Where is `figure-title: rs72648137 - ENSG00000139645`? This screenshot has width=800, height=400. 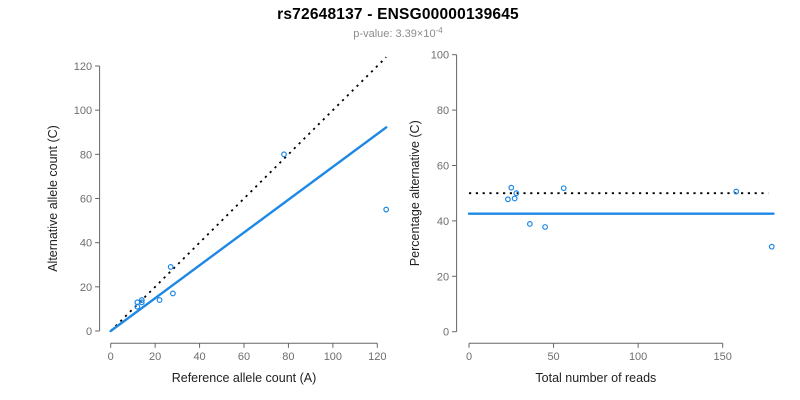 figure-title: rs72648137 - ENSG00000139645 is located at coordinates (398, 14).